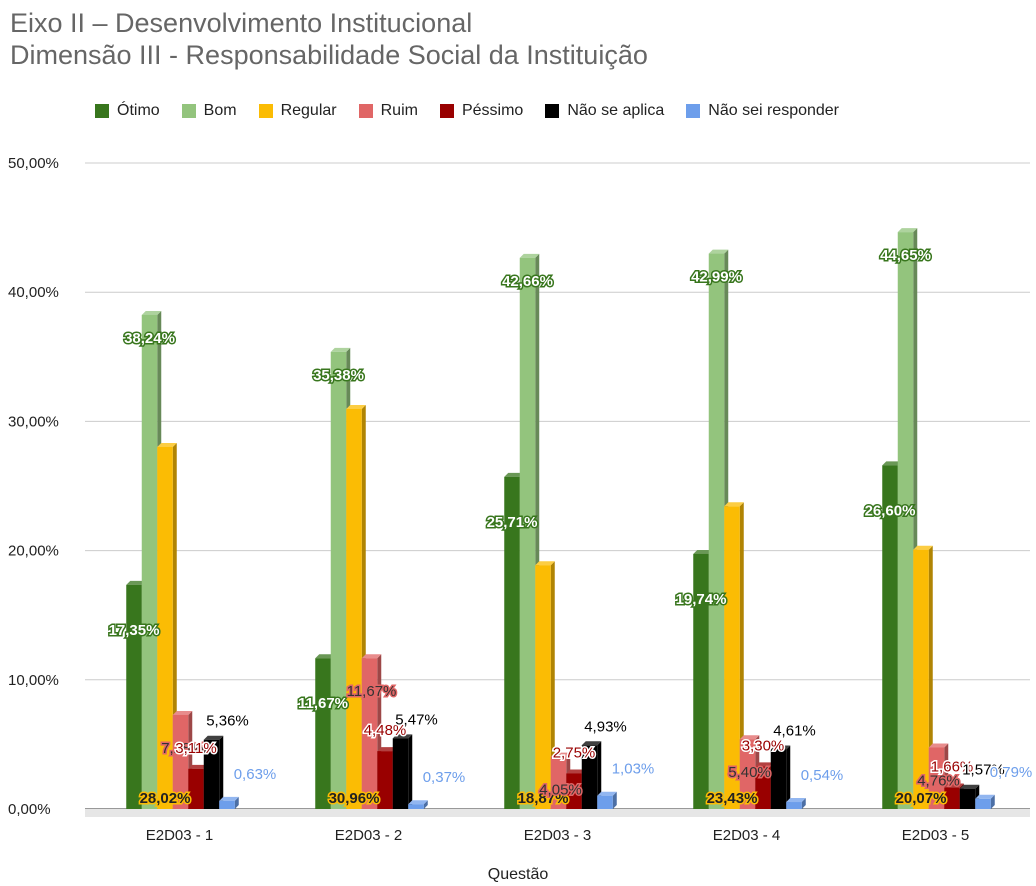 The height and width of the screenshot is (886, 1036). I want to click on data-label: 2,75%, so click(574, 752).